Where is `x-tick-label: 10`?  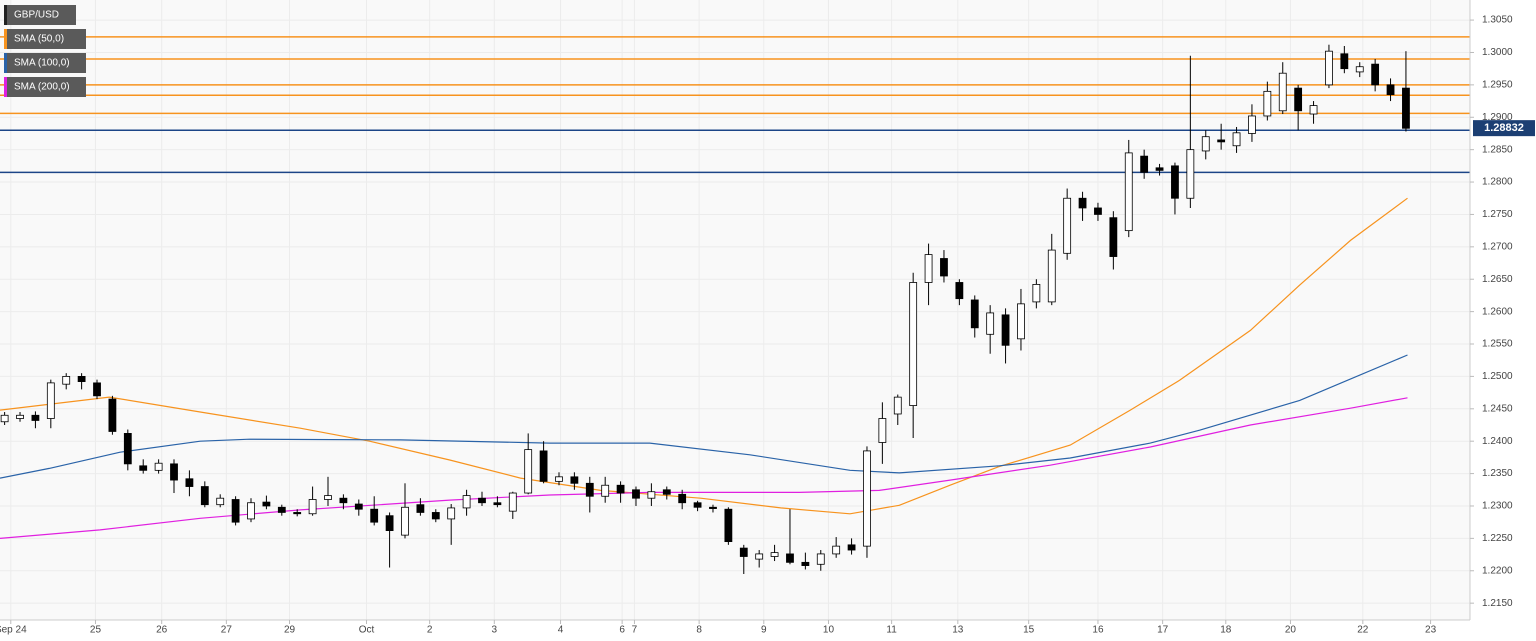
x-tick-label: 10 is located at coordinates (829, 630).